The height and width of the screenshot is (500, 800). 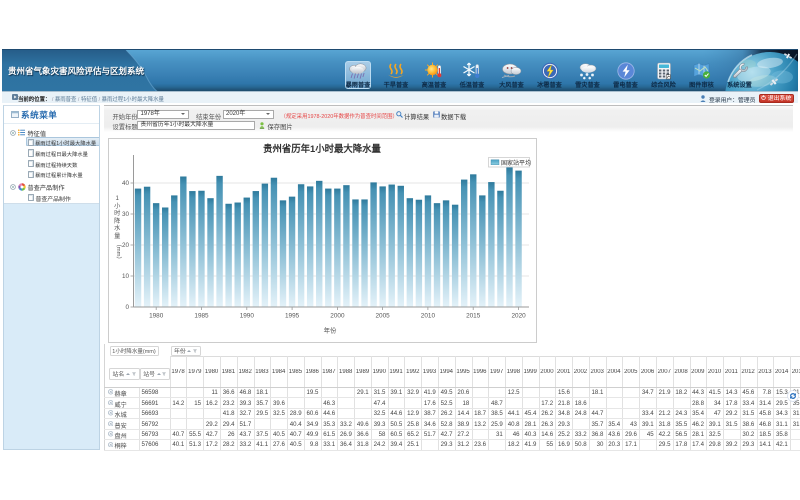 I want to click on svg-text: 40, so click(x=126, y=183).